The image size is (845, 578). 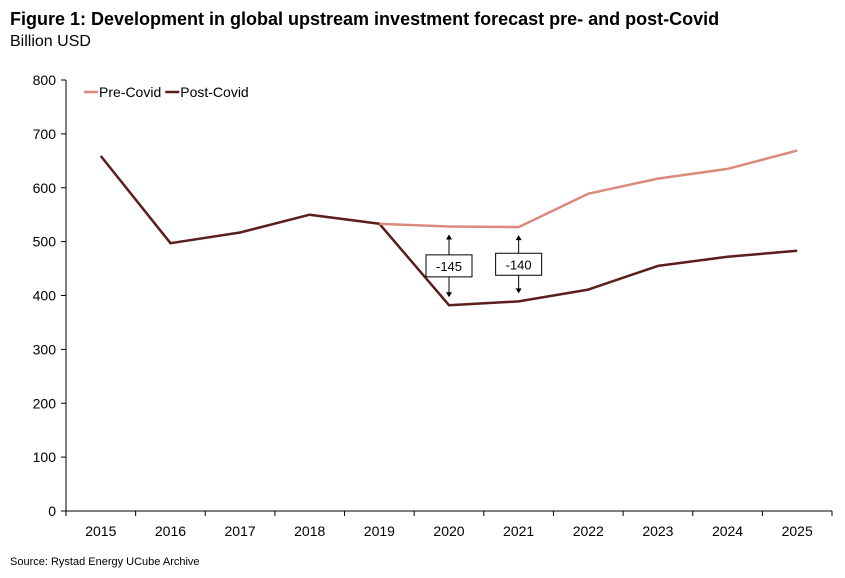 What do you see at coordinates (52, 511) in the screenshot?
I see `y-tick-label: 0` at bounding box center [52, 511].